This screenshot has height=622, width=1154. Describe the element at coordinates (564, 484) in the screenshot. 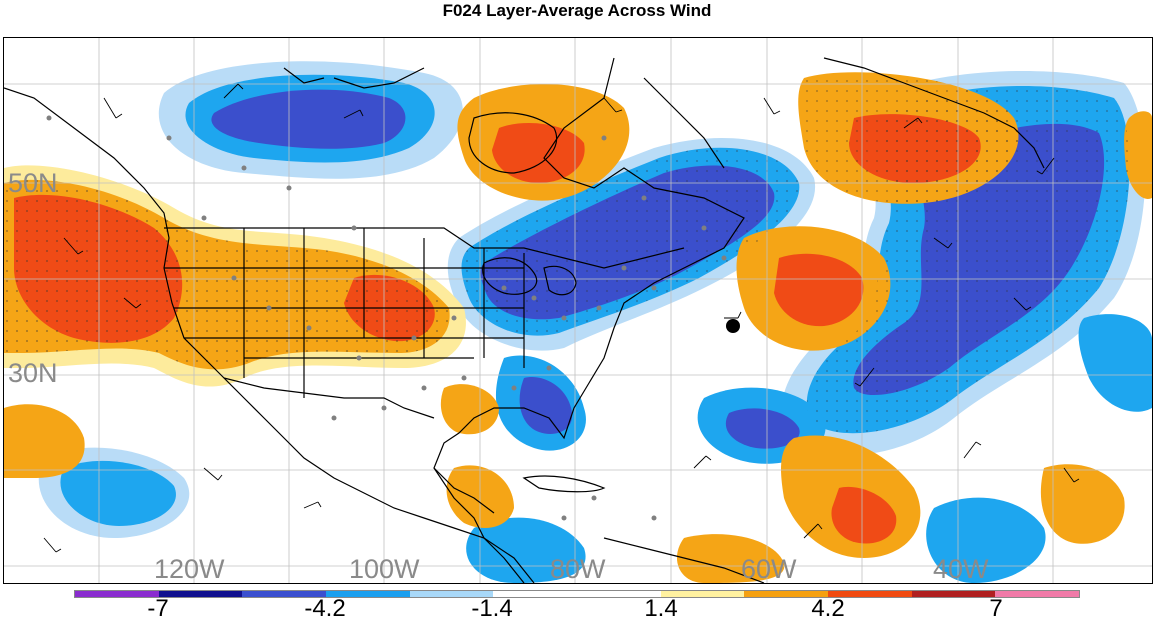

I see `cuba-coast` at that location.